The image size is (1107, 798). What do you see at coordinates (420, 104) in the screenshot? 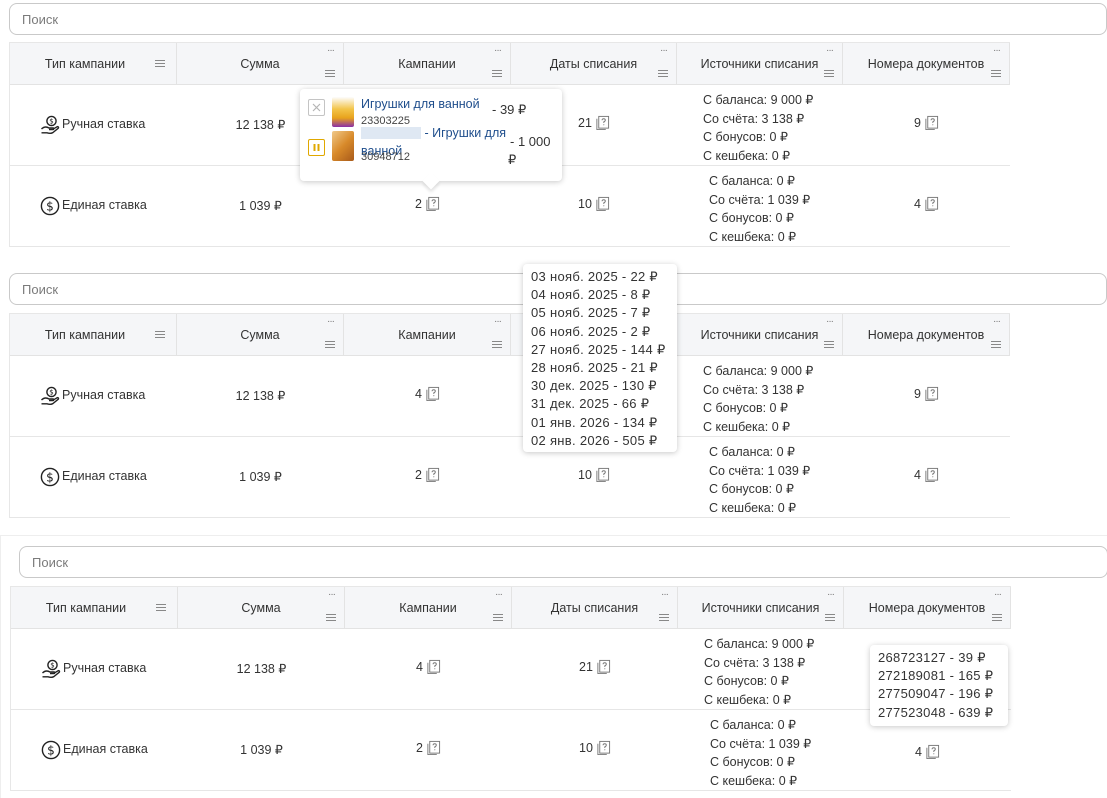
I see `campaign-link: Игрушки для ванной` at bounding box center [420, 104].